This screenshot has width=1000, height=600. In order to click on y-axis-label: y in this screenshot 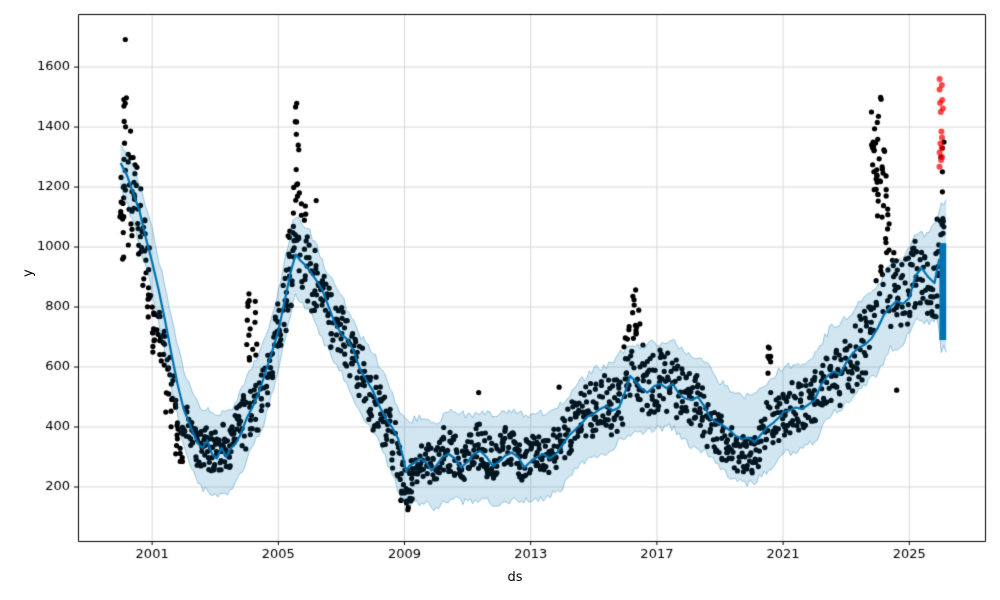, I will do `click(28, 273)`.